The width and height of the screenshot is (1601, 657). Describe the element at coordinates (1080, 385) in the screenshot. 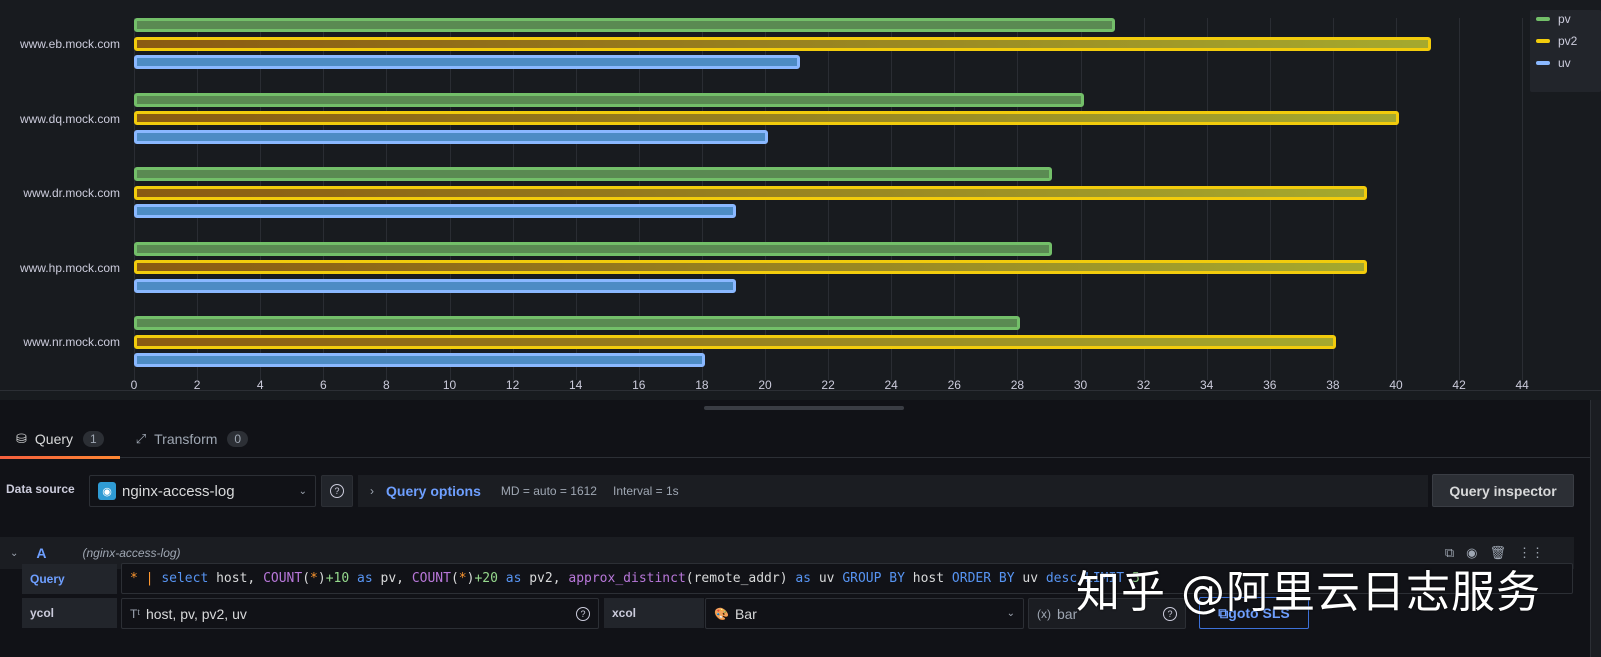

I see `x-tick-label: 30` at that location.